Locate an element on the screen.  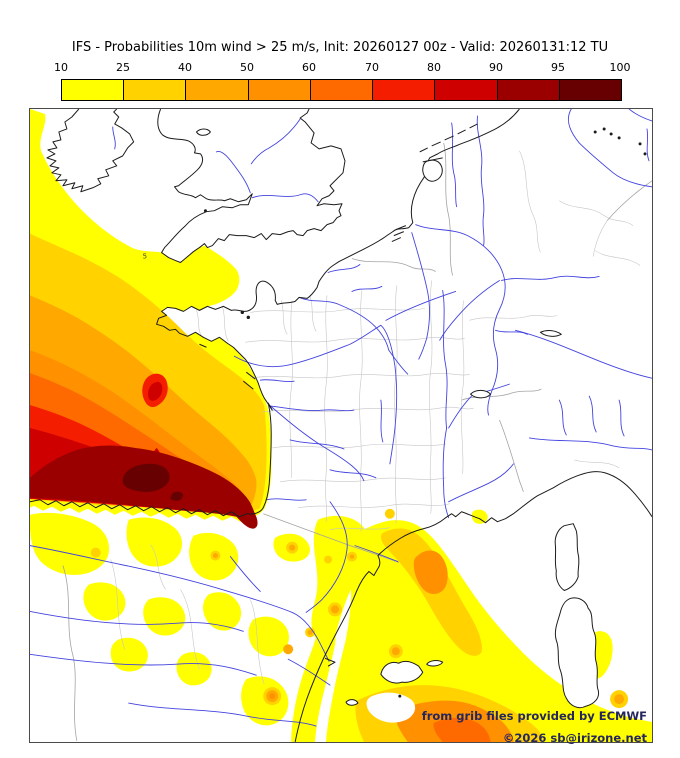
coast-sardinia is located at coordinates (577, 653).